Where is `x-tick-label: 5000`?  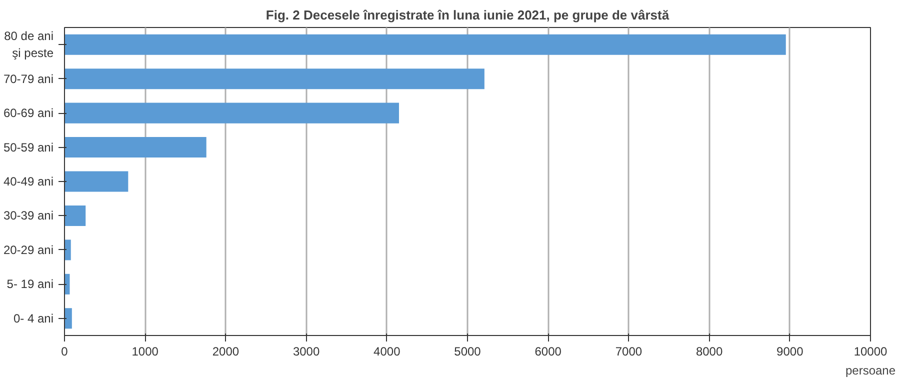 x-tick-label: 5000 is located at coordinates (468, 351).